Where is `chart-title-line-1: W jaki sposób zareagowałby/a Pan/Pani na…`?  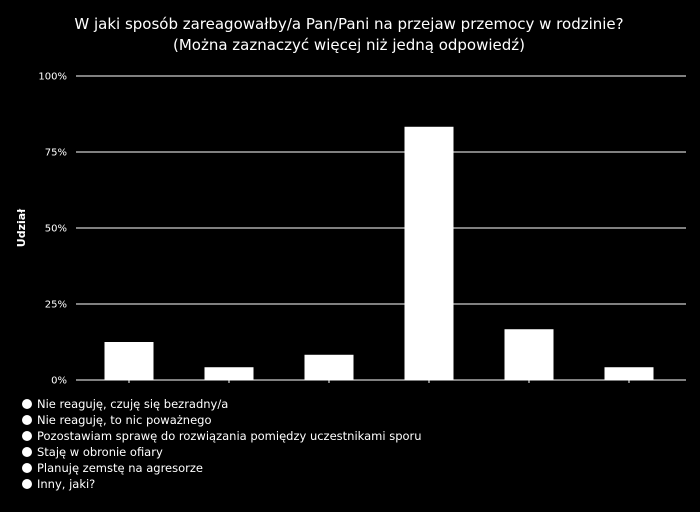
chart-title-line-1: W jaki sposób zareagowałby/a Pan/Pani na… is located at coordinates (348, 24).